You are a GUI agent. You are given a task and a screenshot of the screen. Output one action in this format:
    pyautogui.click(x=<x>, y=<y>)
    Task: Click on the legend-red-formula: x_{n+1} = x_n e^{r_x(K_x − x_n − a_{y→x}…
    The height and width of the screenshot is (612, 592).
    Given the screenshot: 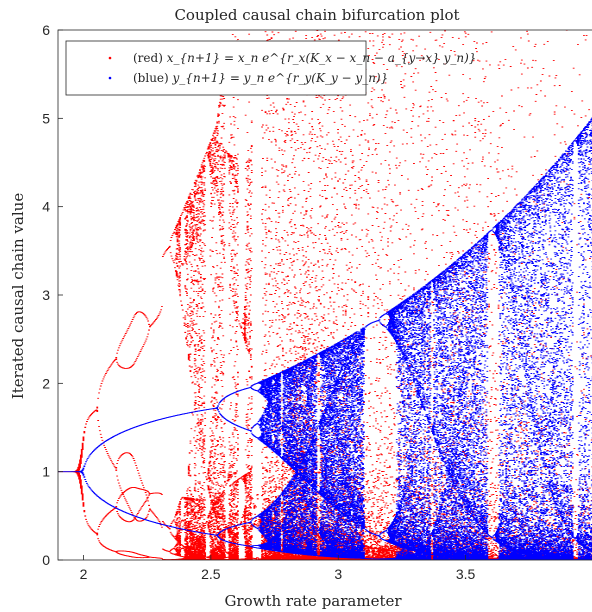 What is the action you would take?
    pyautogui.click(x=322, y=58)
    